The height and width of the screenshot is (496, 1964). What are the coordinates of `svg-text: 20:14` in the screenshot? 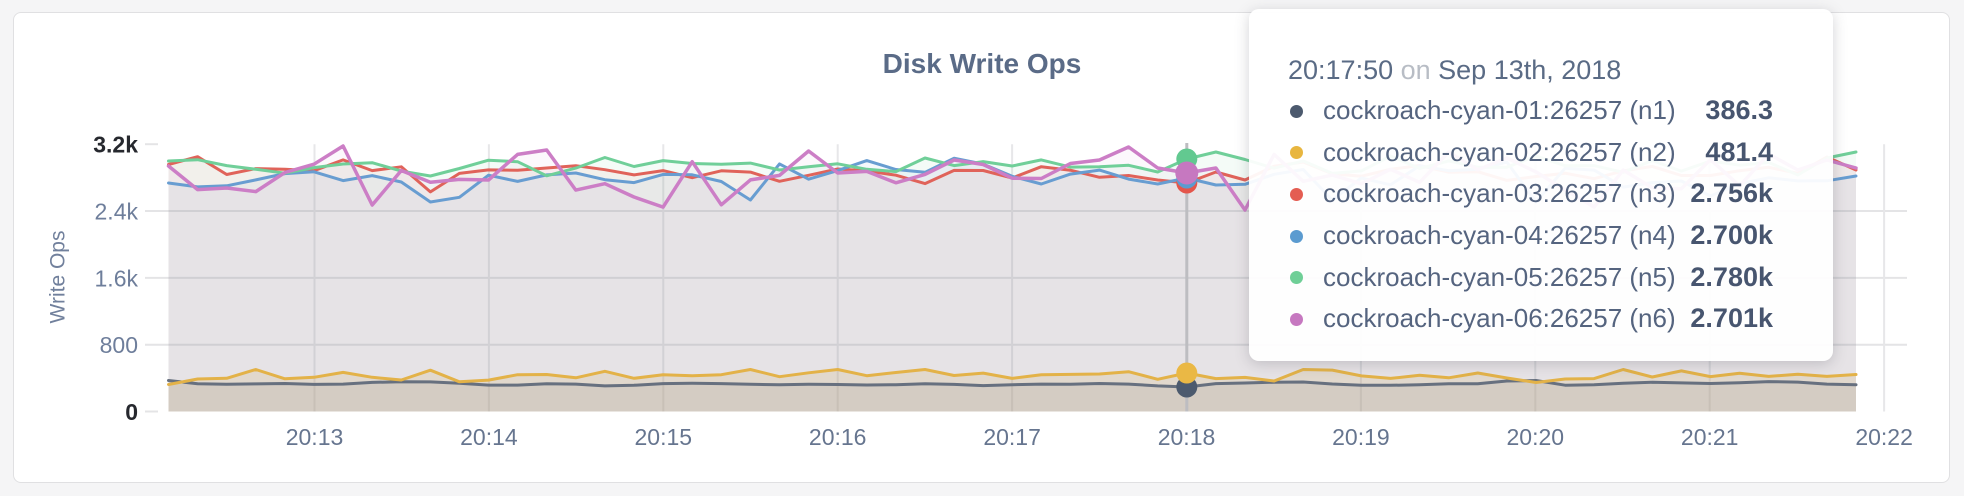 It's located at (489, 437).